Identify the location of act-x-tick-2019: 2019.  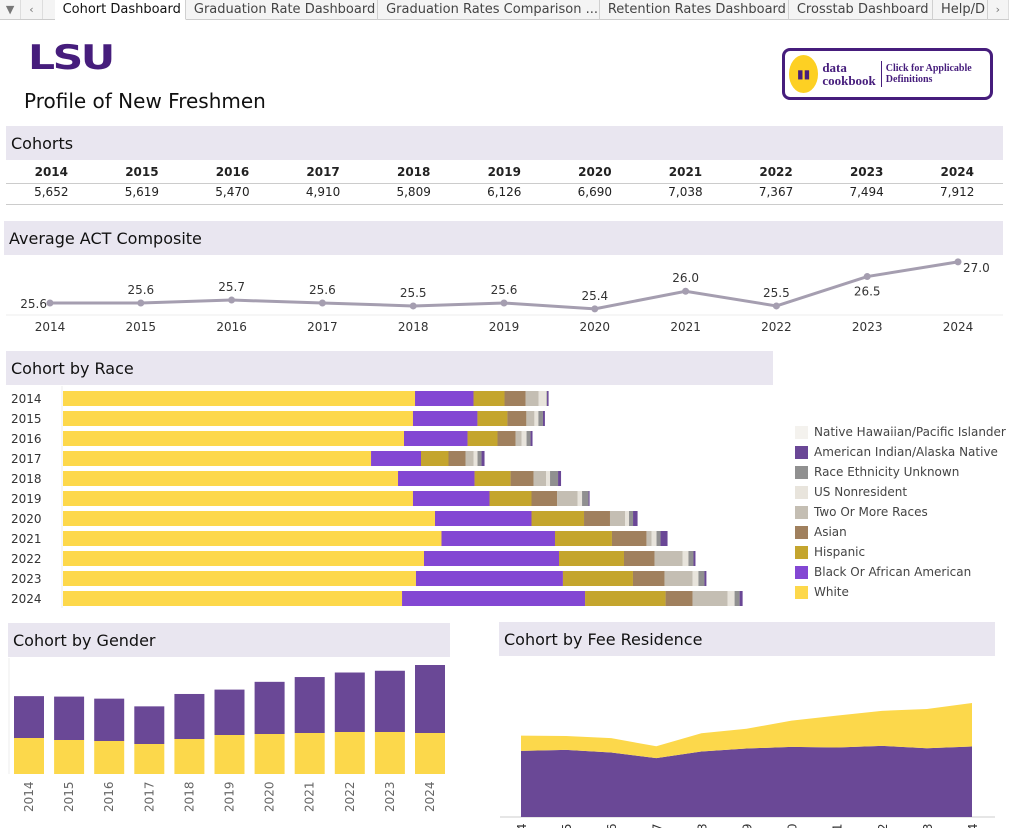
(504, 327).